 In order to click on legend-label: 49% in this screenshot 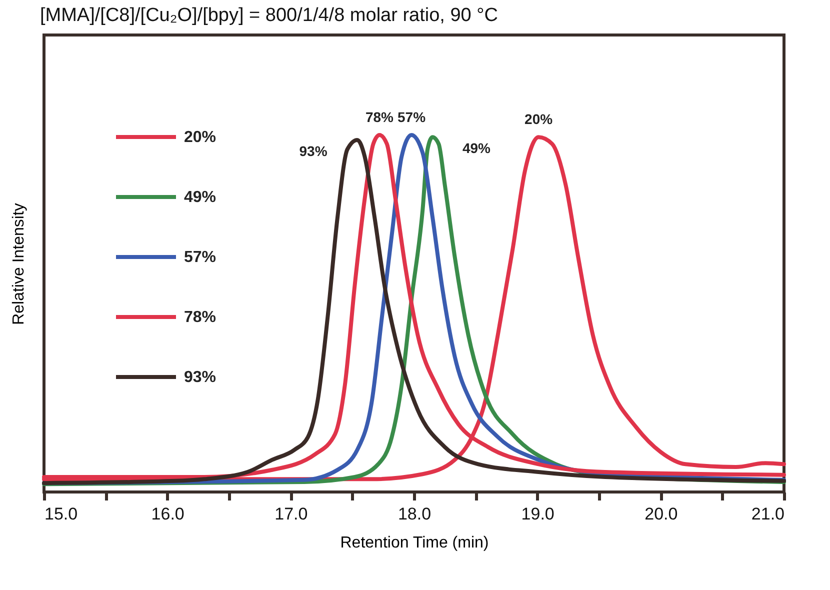, I will do `click(200, 197)`.